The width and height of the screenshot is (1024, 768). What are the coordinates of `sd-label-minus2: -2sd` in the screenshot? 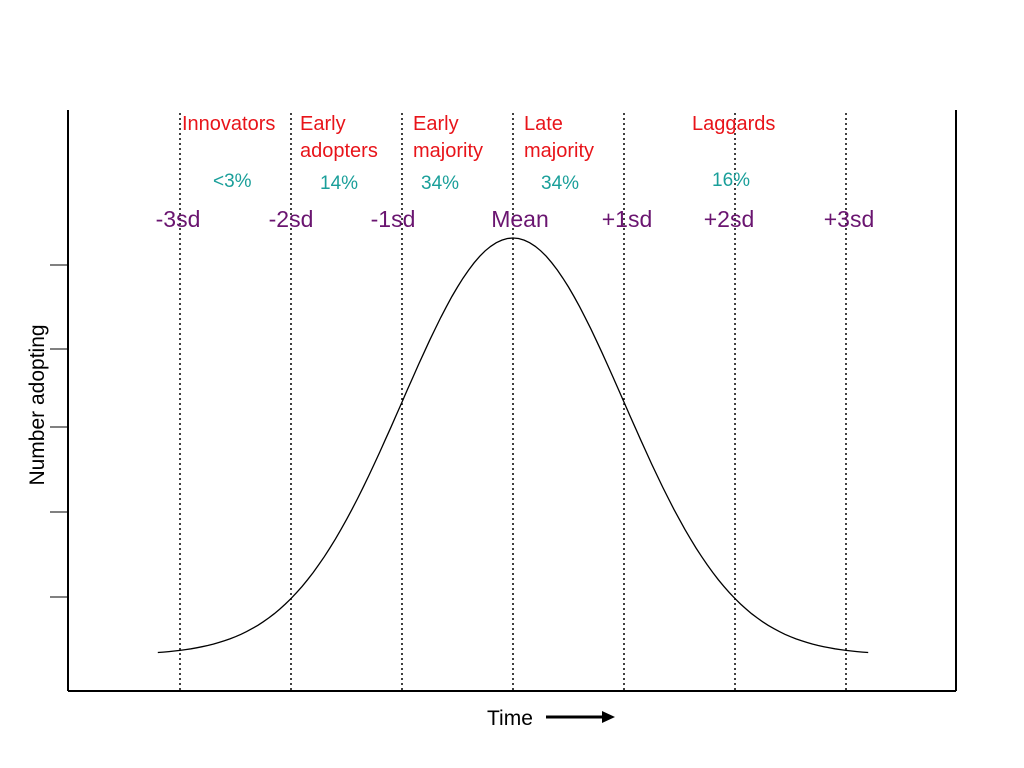 It's located at (291, 219).